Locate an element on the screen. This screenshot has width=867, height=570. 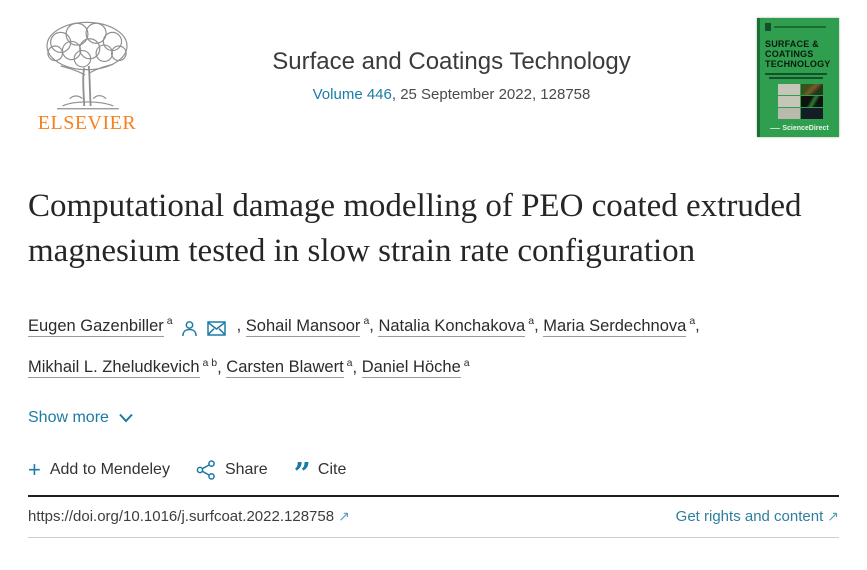
author-link: Natalia Konchakova a is located at coordinates (456, 326).